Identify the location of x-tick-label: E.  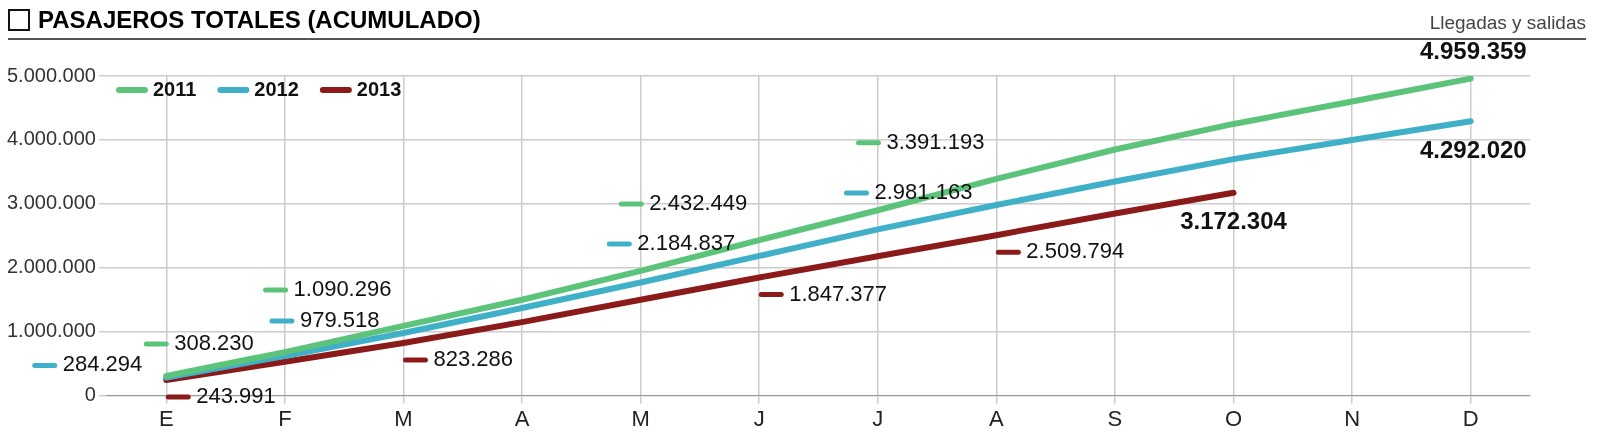
(166, 418).